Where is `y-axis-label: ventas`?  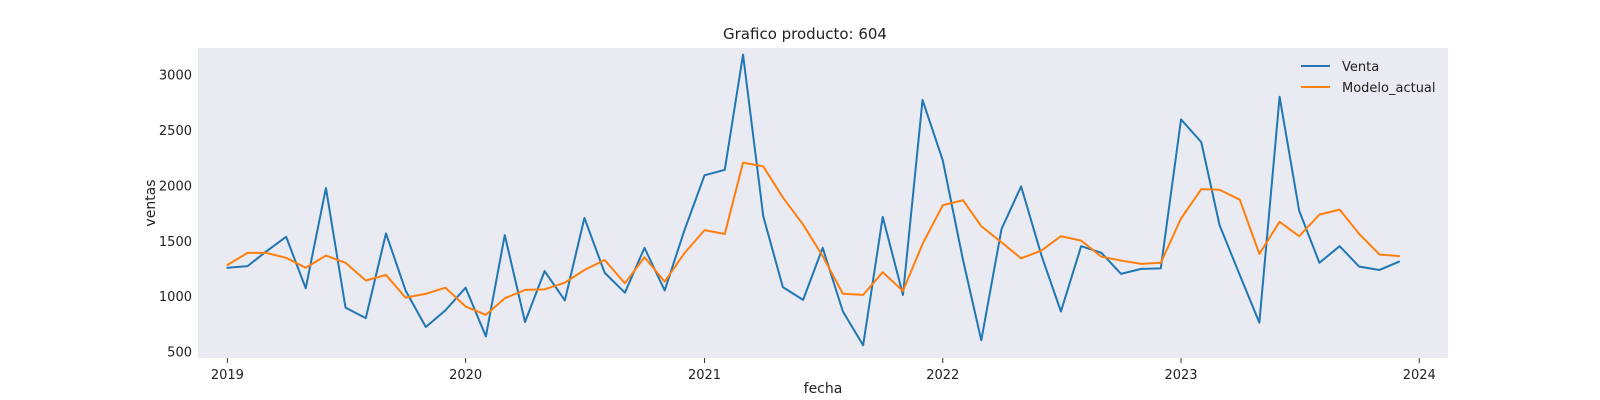 y-axis-label: ventas is located at coordinates (151, 202).